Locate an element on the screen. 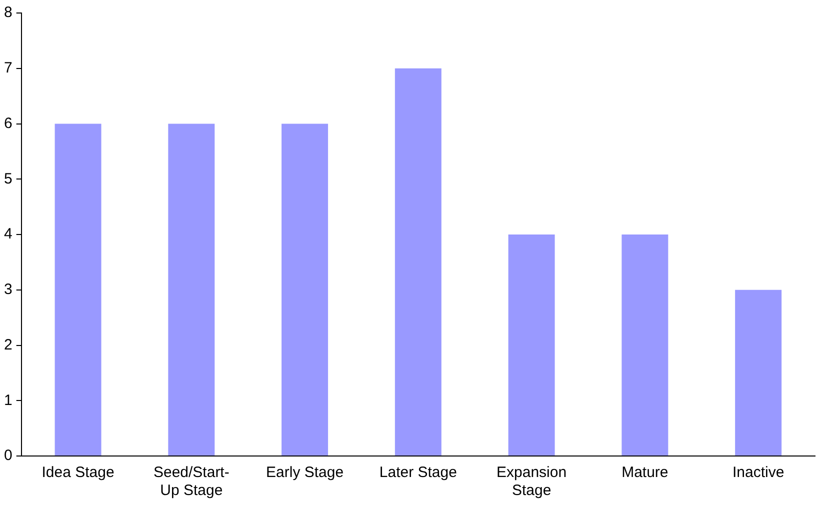  y-tick-label: 2 is located at coordinates (8, 345).